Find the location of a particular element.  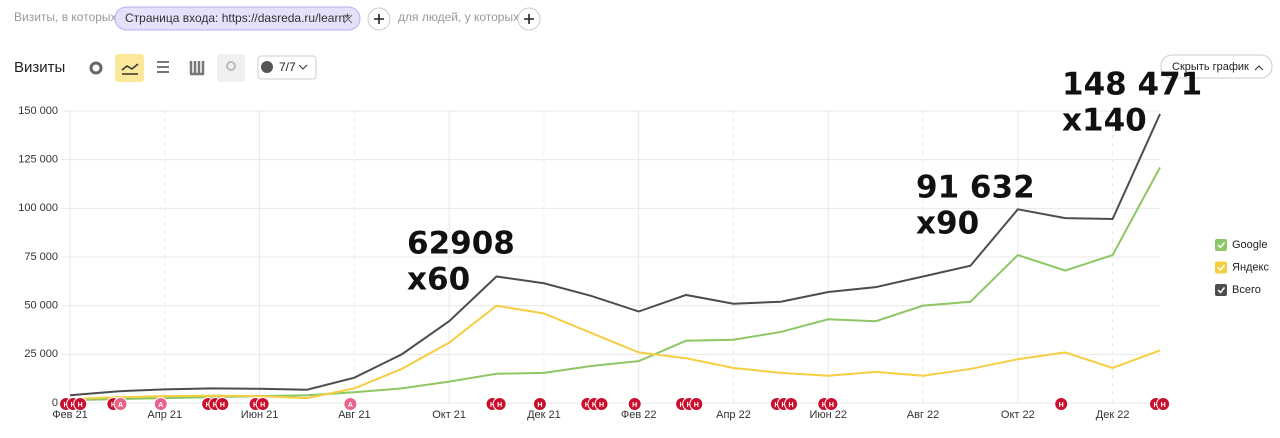

x-tick-label: Апр 21 is located at coordinates (164, 415).